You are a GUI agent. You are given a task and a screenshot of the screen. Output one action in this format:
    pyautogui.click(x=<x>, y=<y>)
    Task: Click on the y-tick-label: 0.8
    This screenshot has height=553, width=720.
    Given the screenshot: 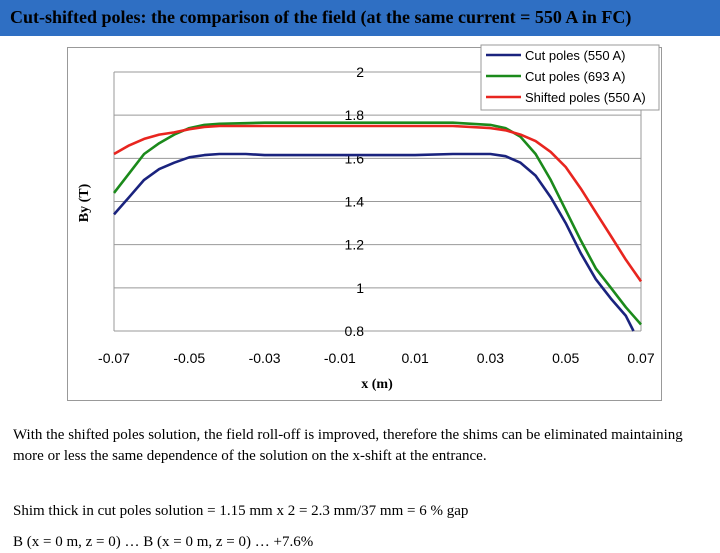 What is the action you would take?
    pyautogui.click(x=355, y=331)
    